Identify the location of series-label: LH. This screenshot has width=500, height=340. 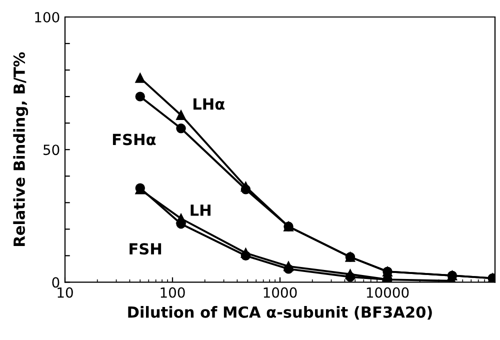
(200, 210).